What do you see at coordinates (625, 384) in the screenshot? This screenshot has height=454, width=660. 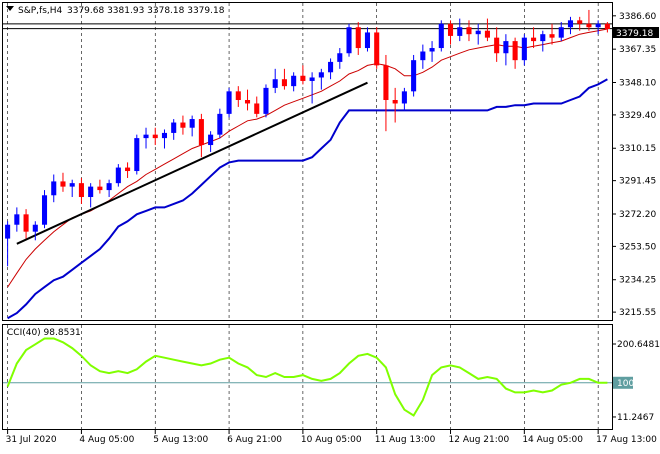 I see `cci-level-label: 100` at bounding box center [625, 384].